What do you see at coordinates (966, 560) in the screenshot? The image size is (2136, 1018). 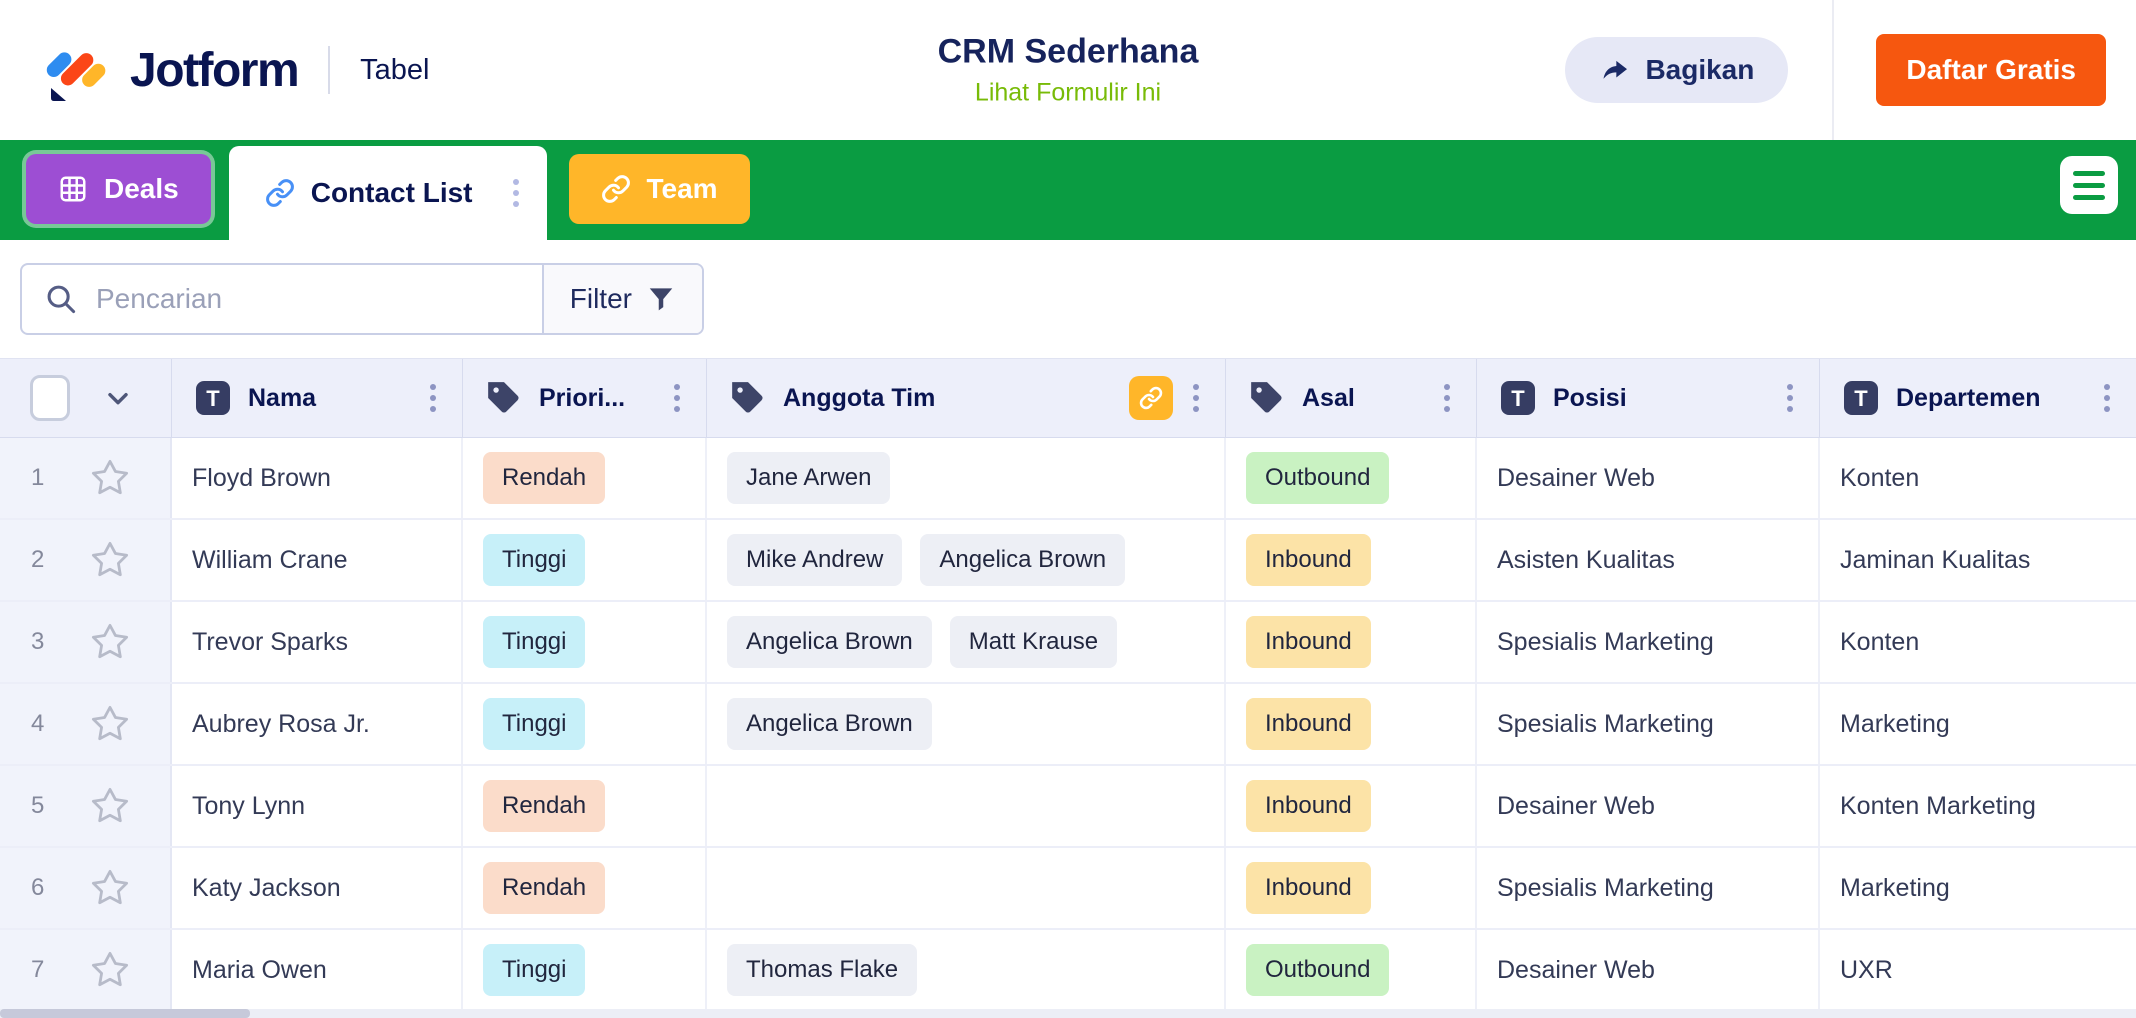 I see `cell-anggota-tim: Mike Andrew Angelica Brown` at bounding box center [966, 560].